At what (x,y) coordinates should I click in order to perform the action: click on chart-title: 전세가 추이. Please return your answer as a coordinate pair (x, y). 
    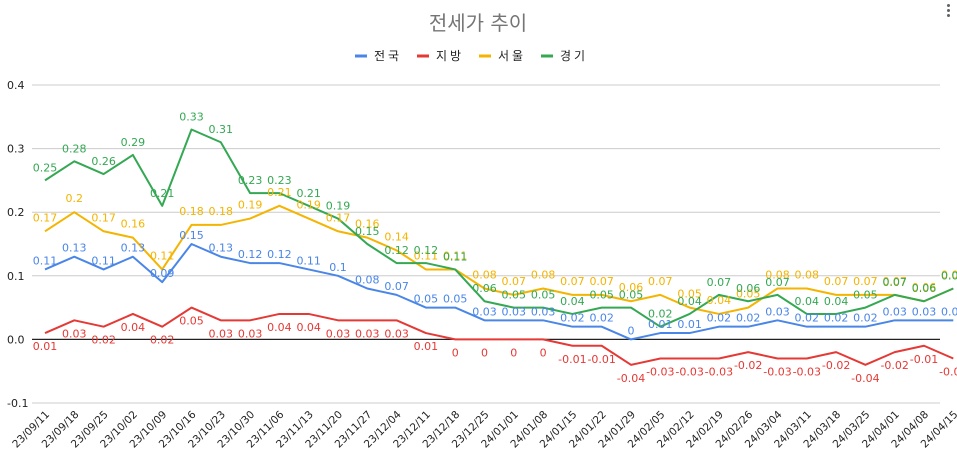
    Looking at the image, I should click on (478, 23).